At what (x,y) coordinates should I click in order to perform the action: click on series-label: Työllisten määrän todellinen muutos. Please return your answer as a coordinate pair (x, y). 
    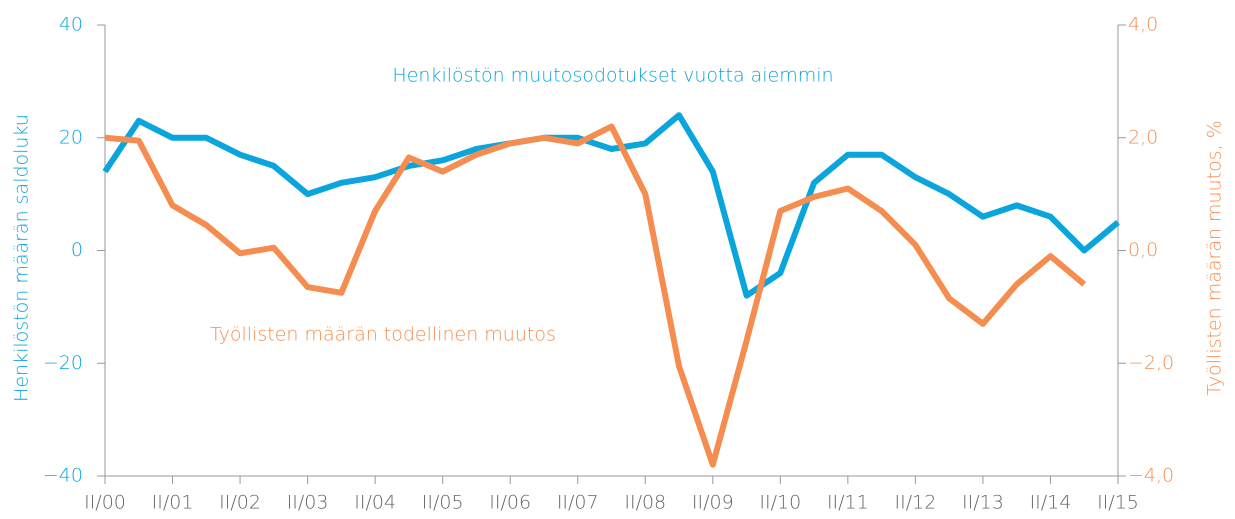
    Looking at the image, I should click on (383, 335).